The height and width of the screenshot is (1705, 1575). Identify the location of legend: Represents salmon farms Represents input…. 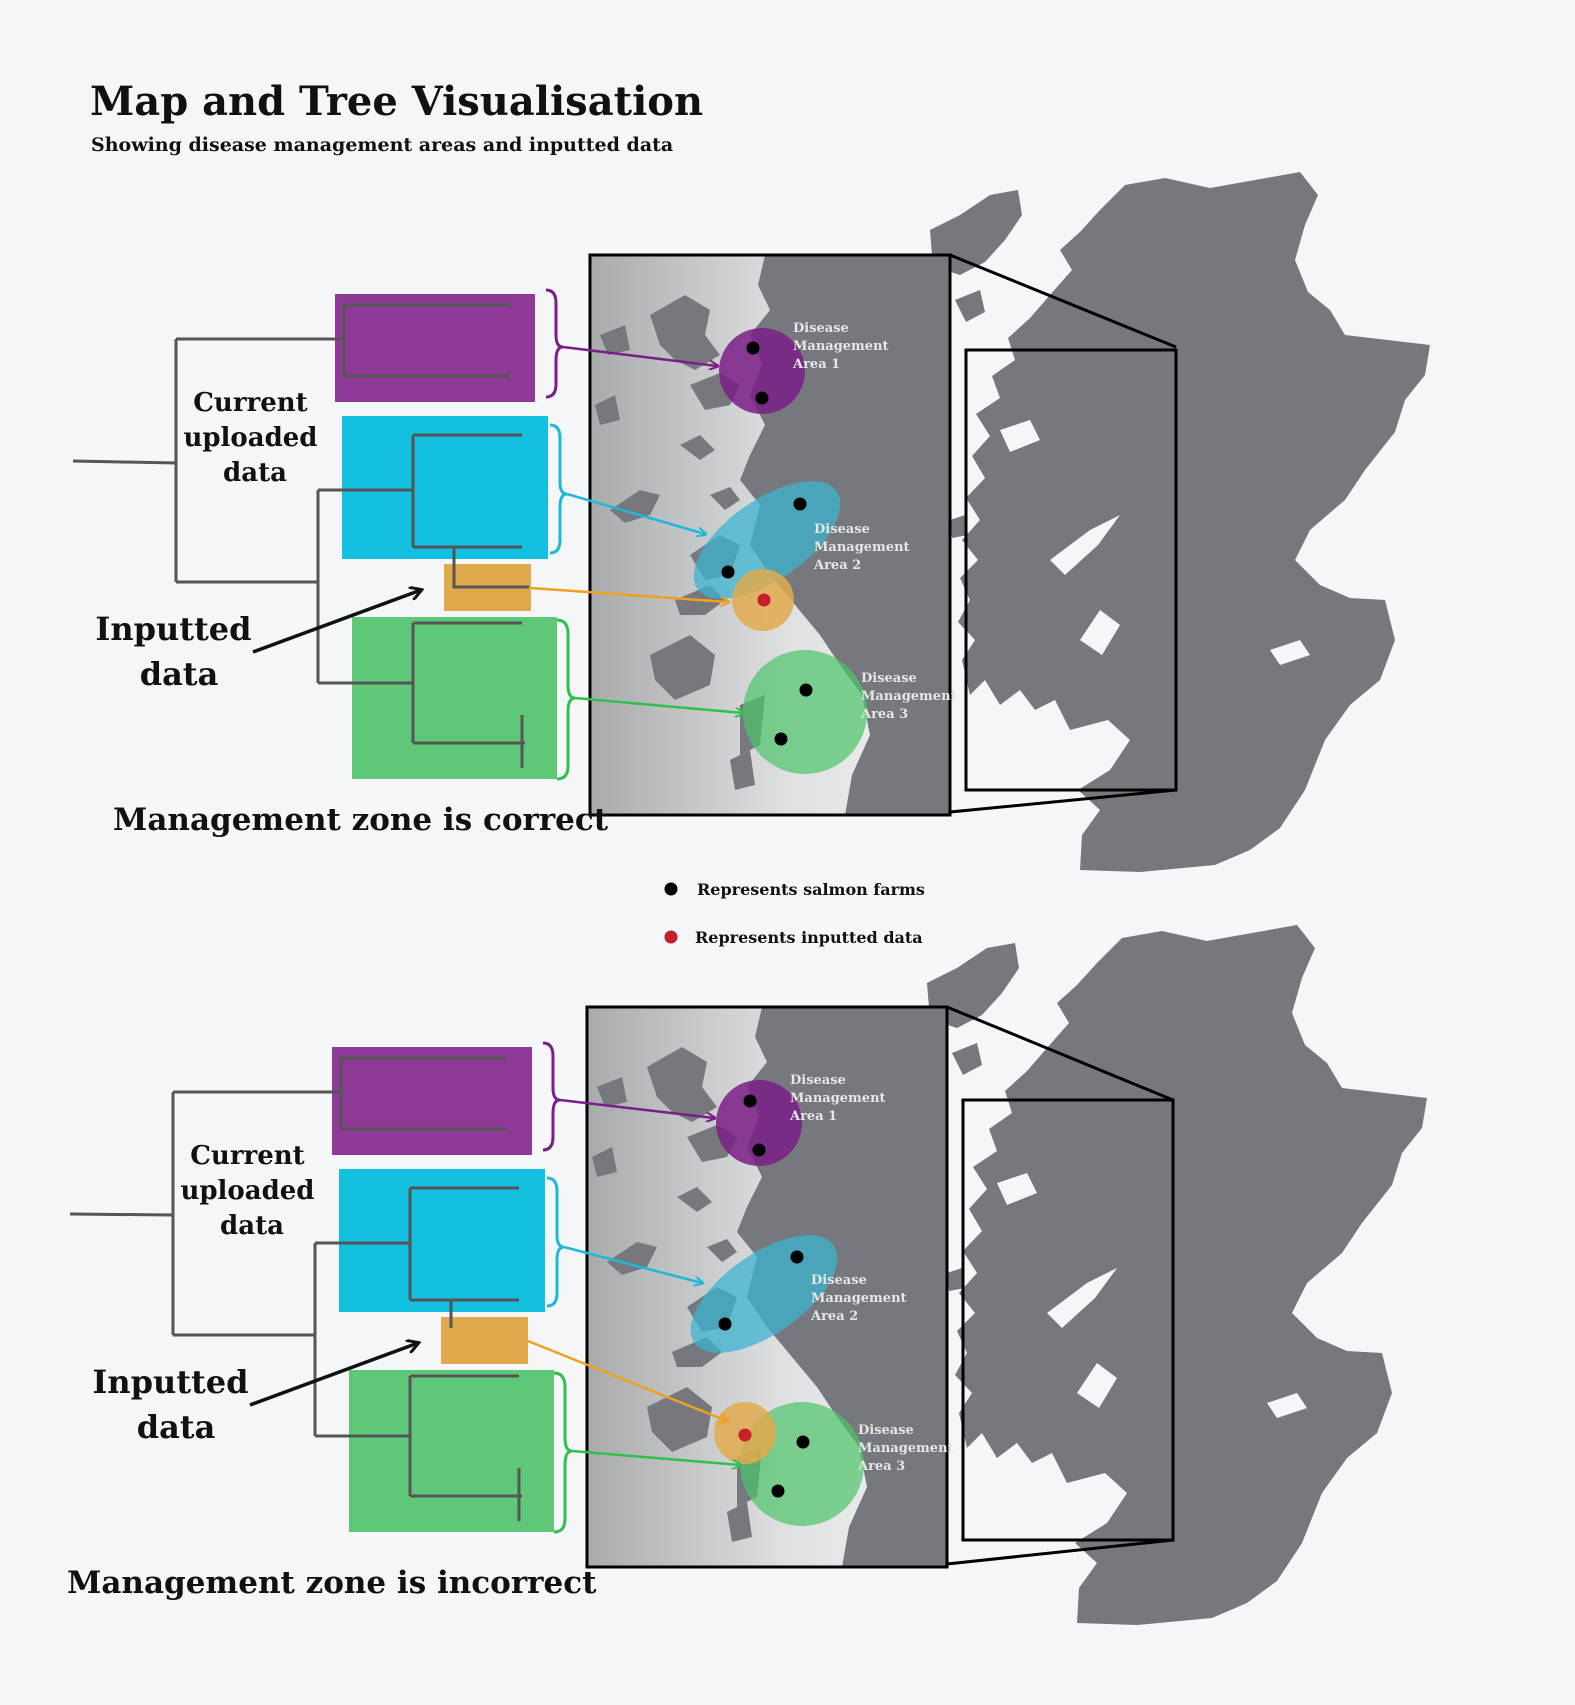
(794, 913).